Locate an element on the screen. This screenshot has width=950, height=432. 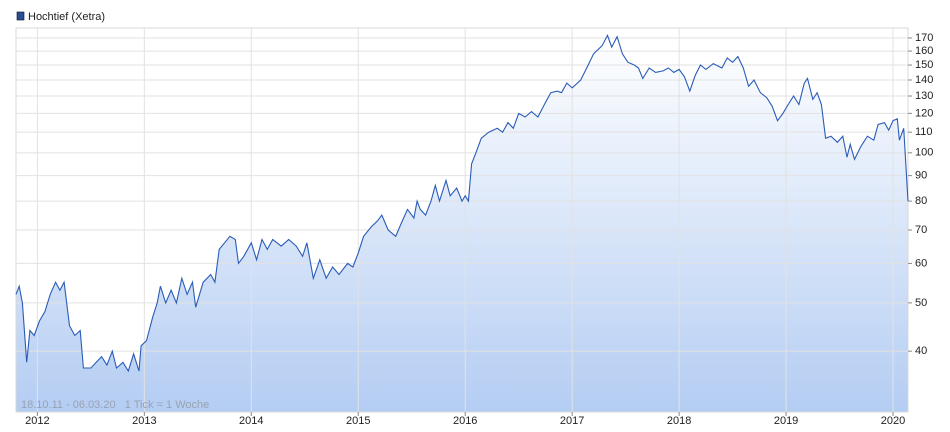
x-tick-label: 2012 is located at coordinates (37, 421).